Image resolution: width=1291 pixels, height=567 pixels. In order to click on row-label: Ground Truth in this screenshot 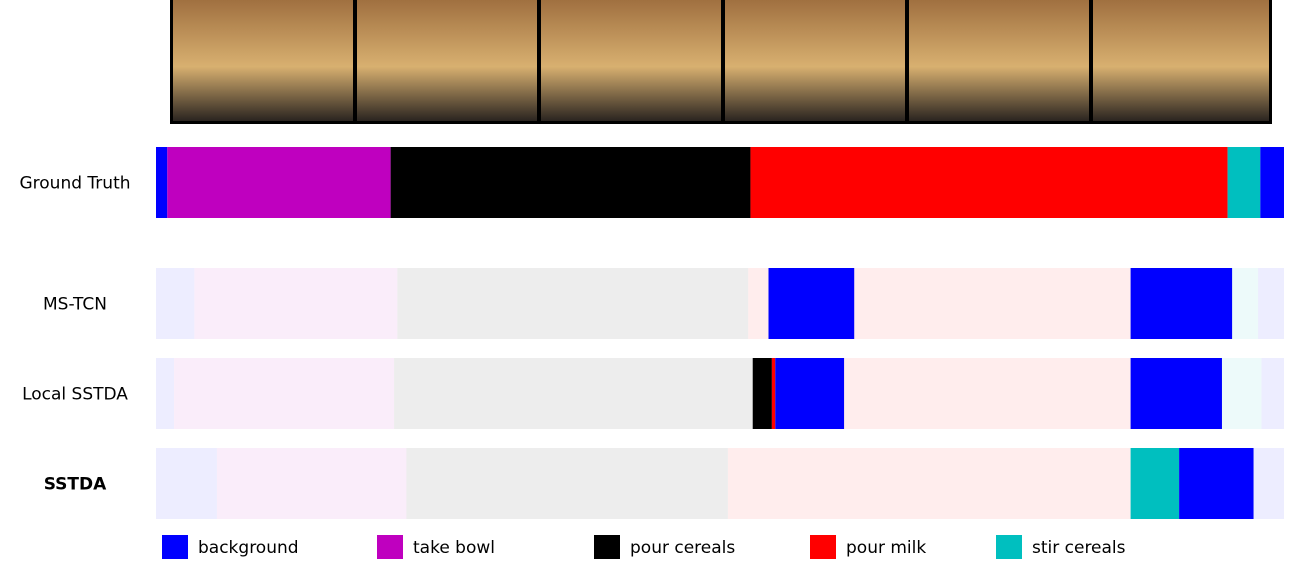, I will do `click(74, 184)`.